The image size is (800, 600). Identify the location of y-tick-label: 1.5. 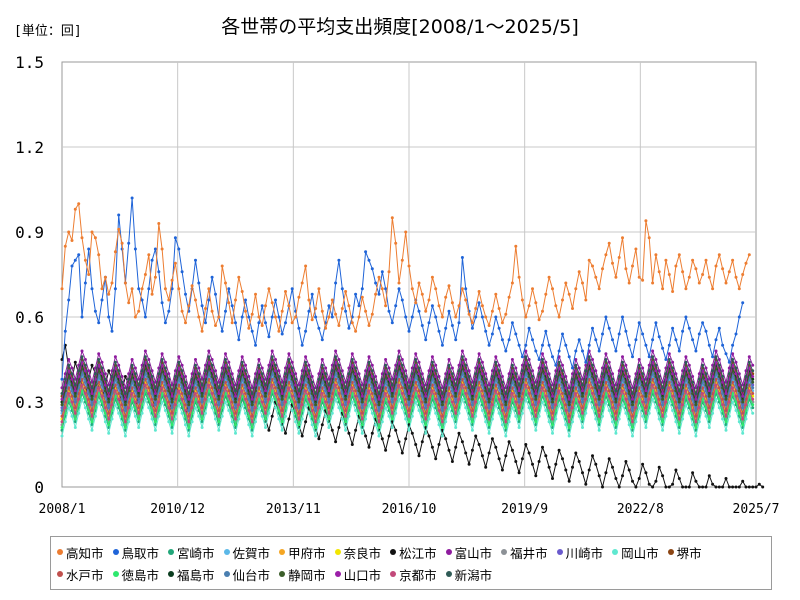
(29, 62).